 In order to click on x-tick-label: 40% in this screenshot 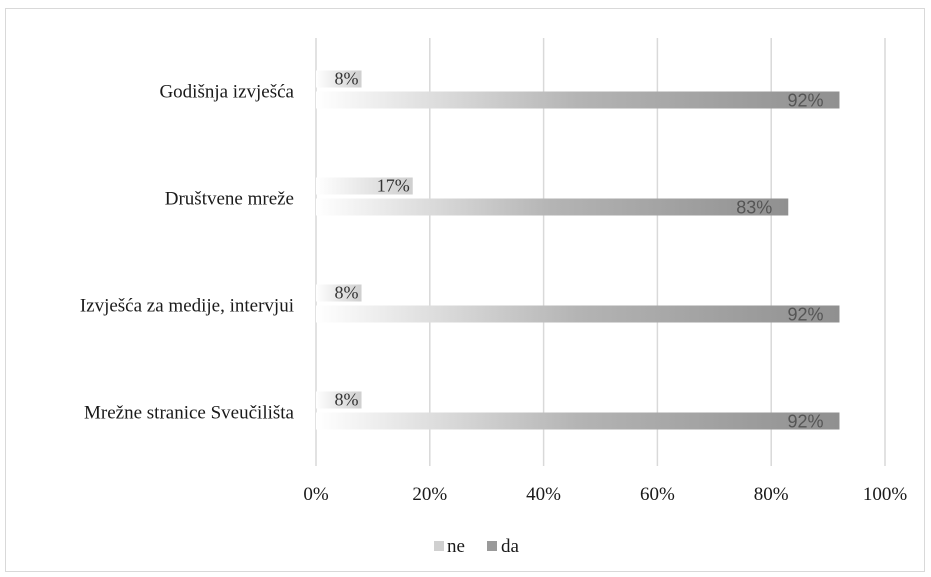, I will do `click(543, 494)`.